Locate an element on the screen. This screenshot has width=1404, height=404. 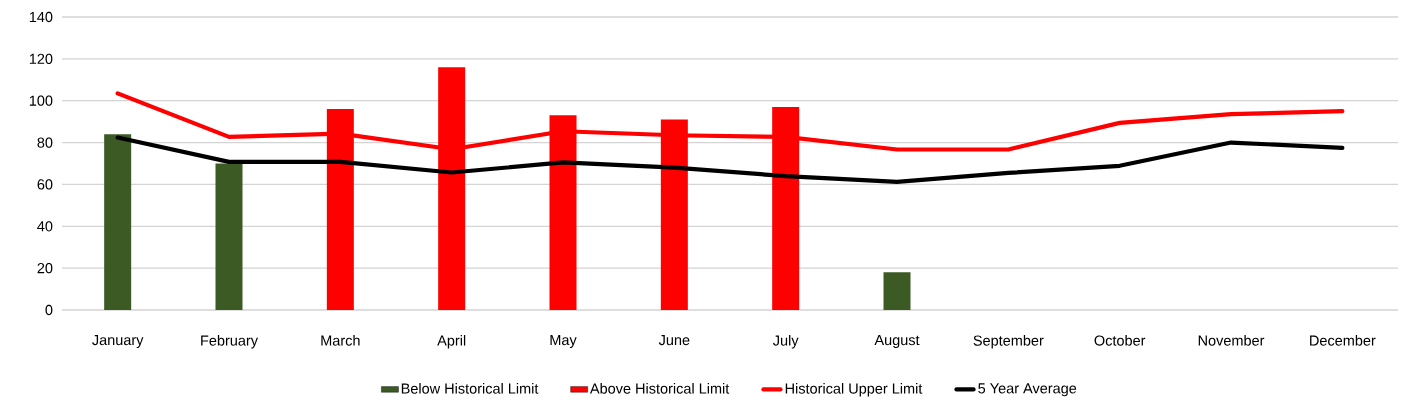
y-tick-label: 40 is located at coordinates (45, 226).